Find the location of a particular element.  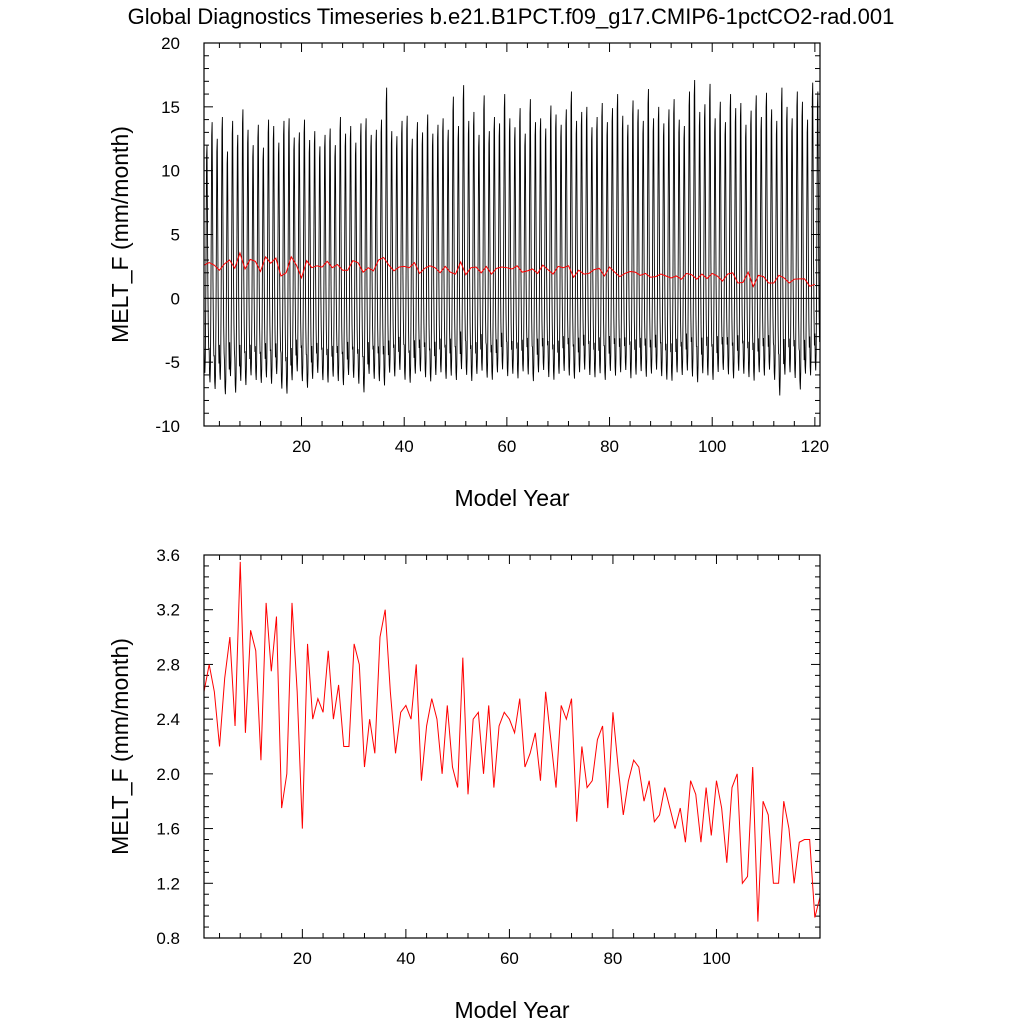

top-x-tick-label: 60 is located at coordinates (506, 446).